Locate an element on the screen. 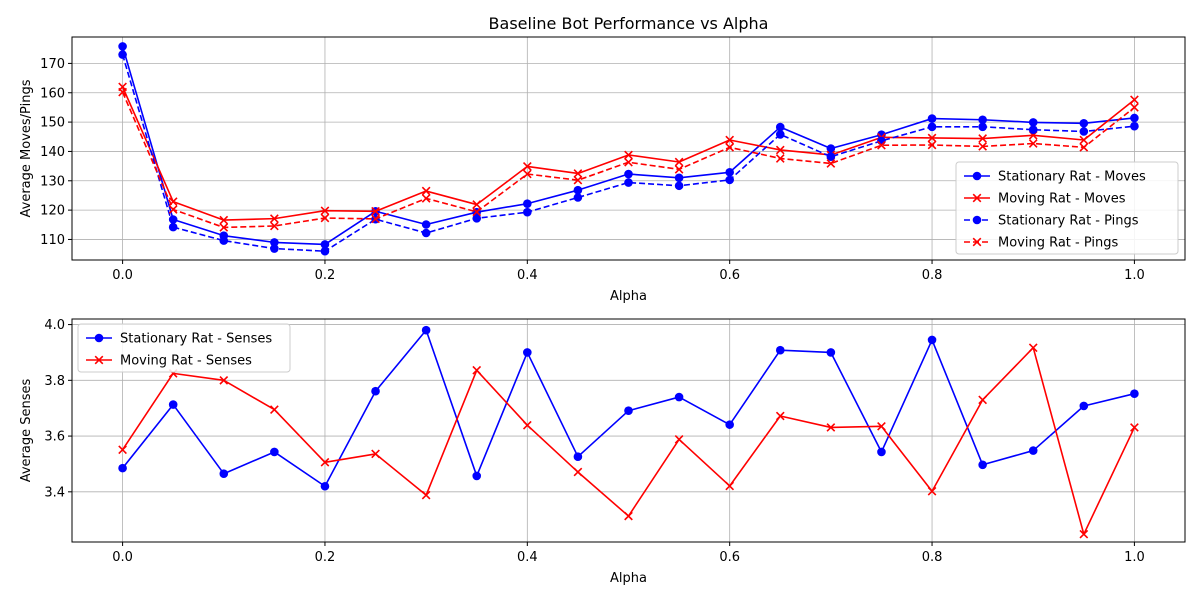 The width and height of the screenshot is (1200, 600). y-axis-label: Average Moves/Pings is located at coordinates (26, 148).